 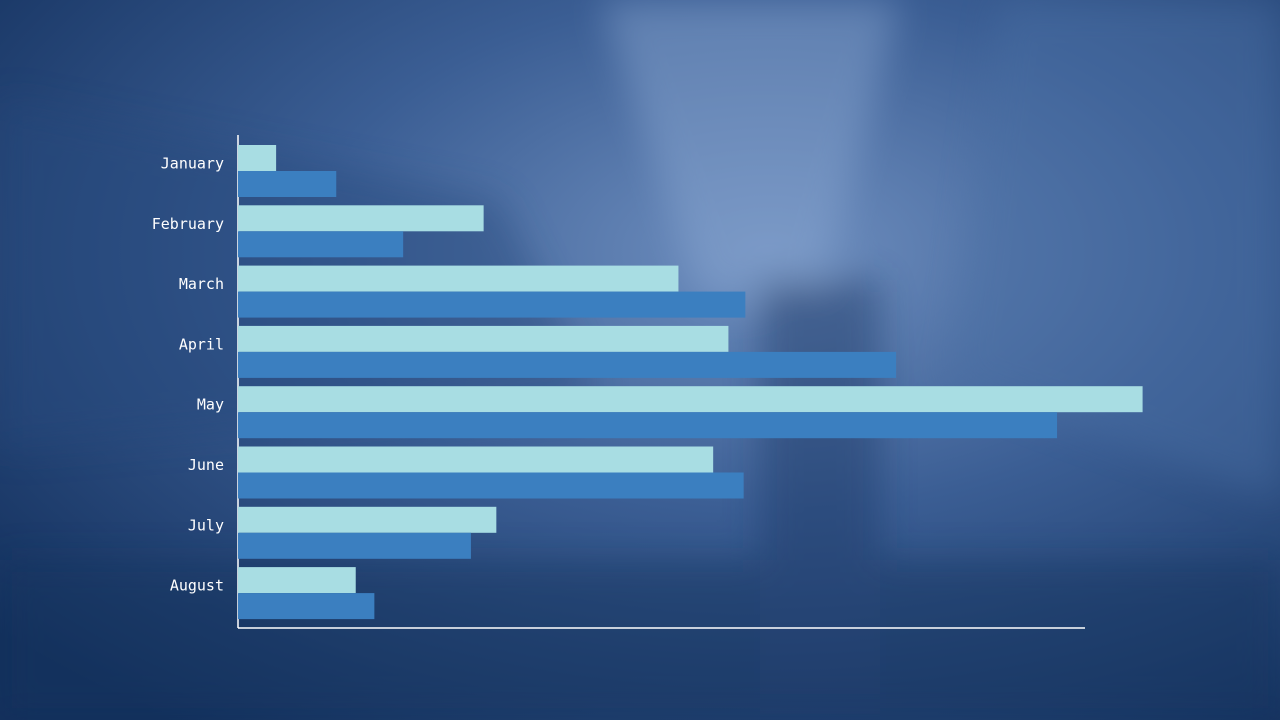 What do you see at coordinates (206, 525) in the screenshot?
I see `y-tick-label: July` at bounding box center [206, 525].